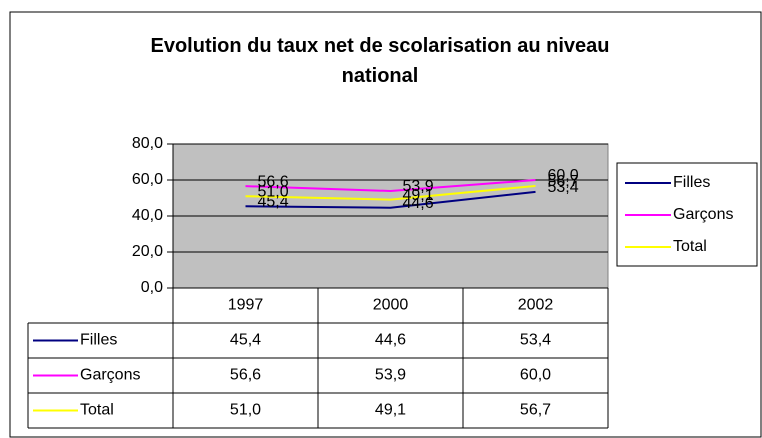 The height and width of the screenshot is (438, 762). I want to click on table-cell: 53,4, so click(535, 340).